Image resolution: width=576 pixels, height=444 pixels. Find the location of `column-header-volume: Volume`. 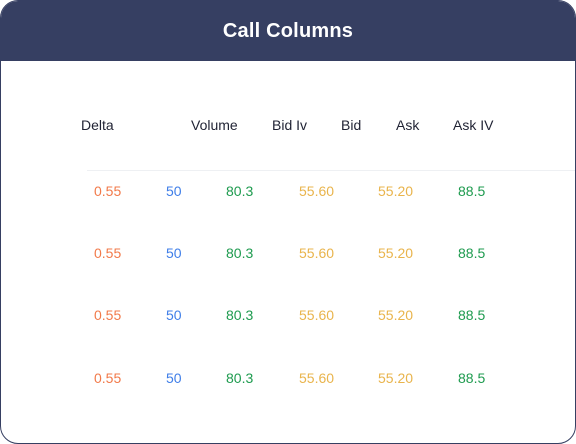

column-header-volume: Volume is located at coordinates (214, 125).